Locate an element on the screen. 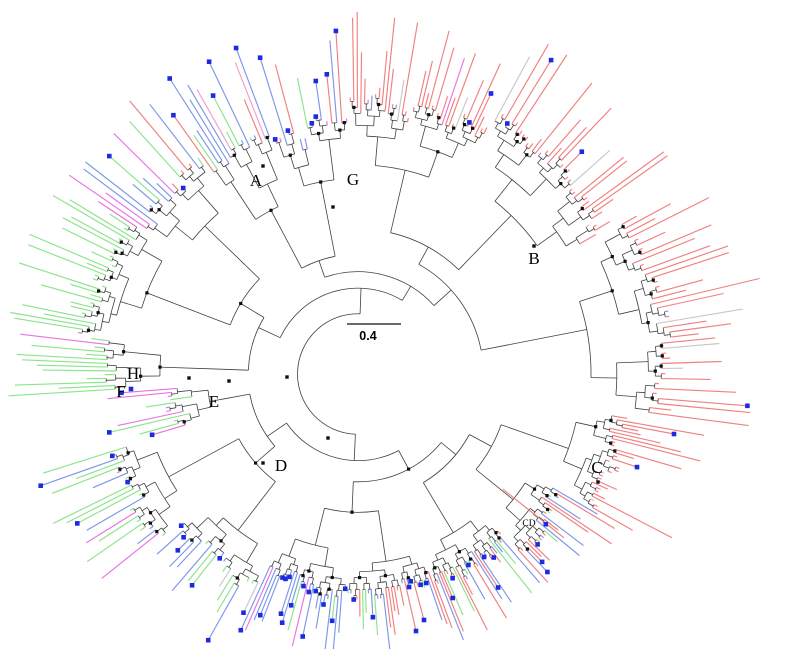  clade-label-b: B is located at coordinates (533, 258).